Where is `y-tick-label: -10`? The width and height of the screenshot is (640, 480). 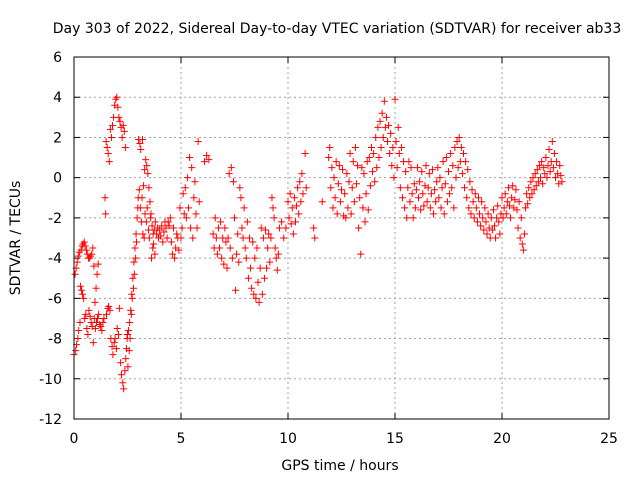
y-tick-label: -10 is located at coordinates (50, 380).